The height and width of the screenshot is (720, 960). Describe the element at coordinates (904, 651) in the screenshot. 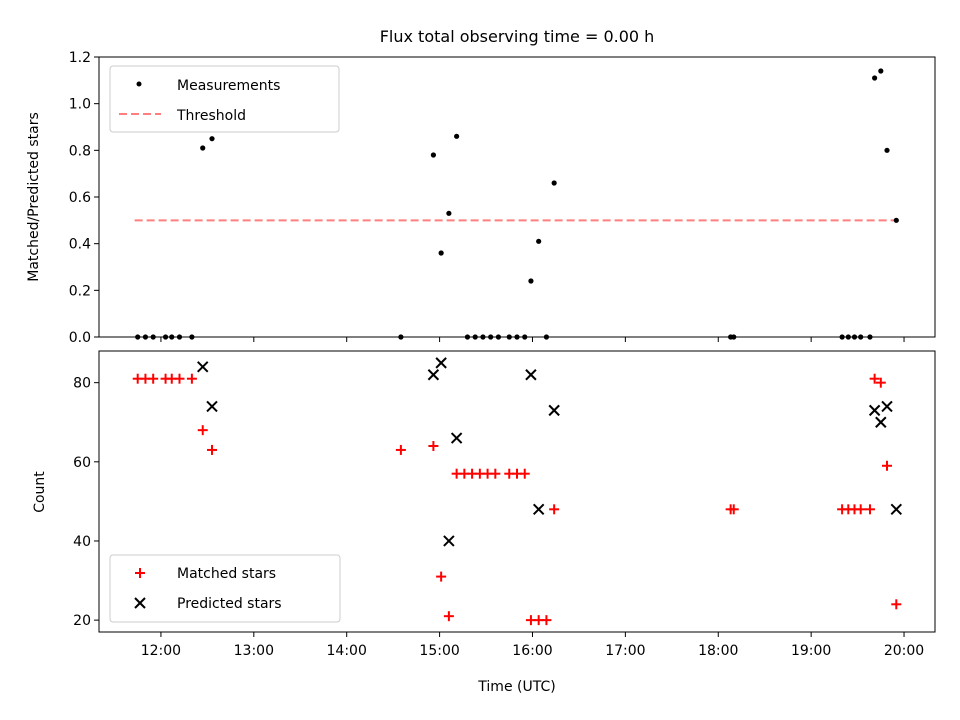

I see `x-tick-label: 20:00` at that location.